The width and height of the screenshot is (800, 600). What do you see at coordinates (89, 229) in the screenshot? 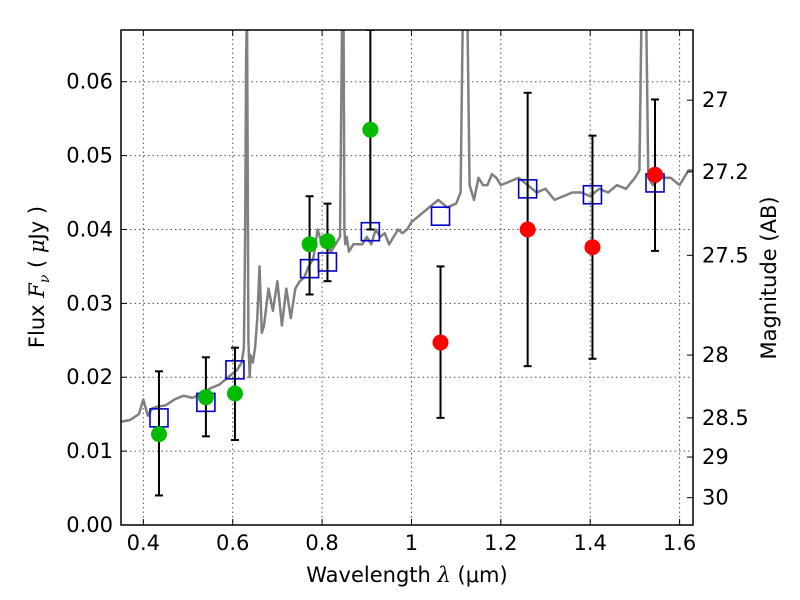
I see `y-tick-label: 0.04` at bounding box center [89, 229].